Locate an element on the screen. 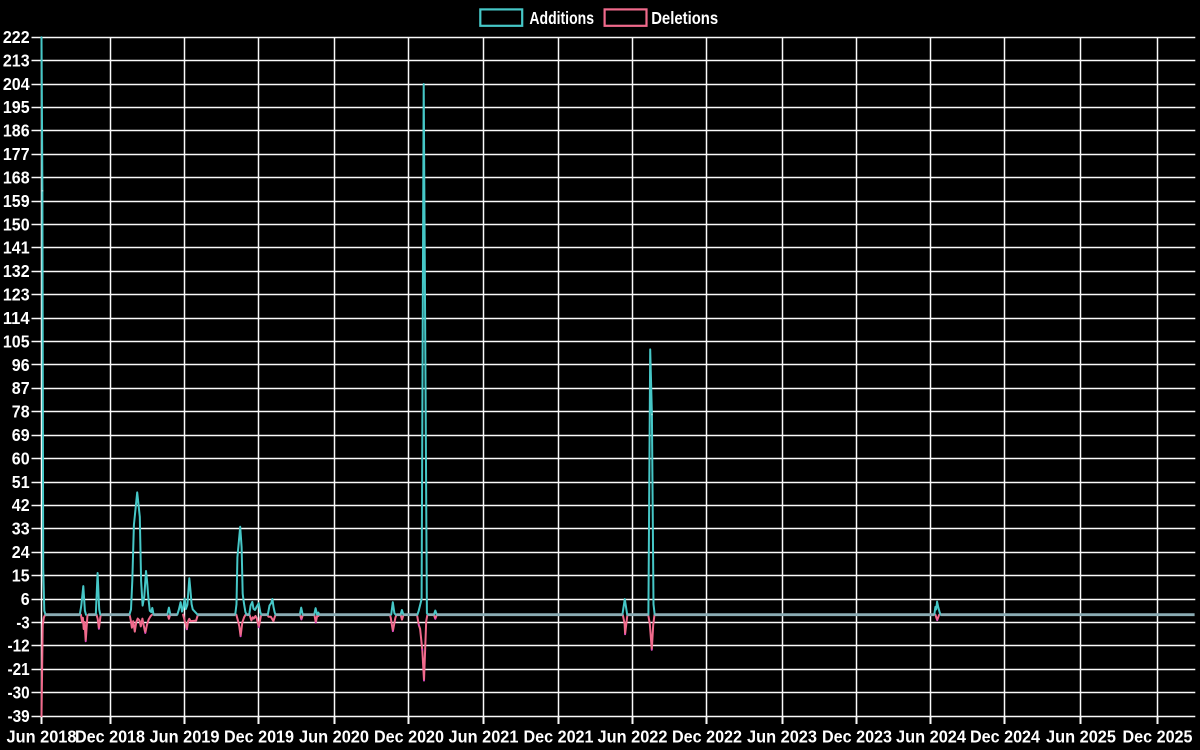 This screenshot has width=1200, height=750. svg-text: Dec 2023 is located at coordinates (857, 737).